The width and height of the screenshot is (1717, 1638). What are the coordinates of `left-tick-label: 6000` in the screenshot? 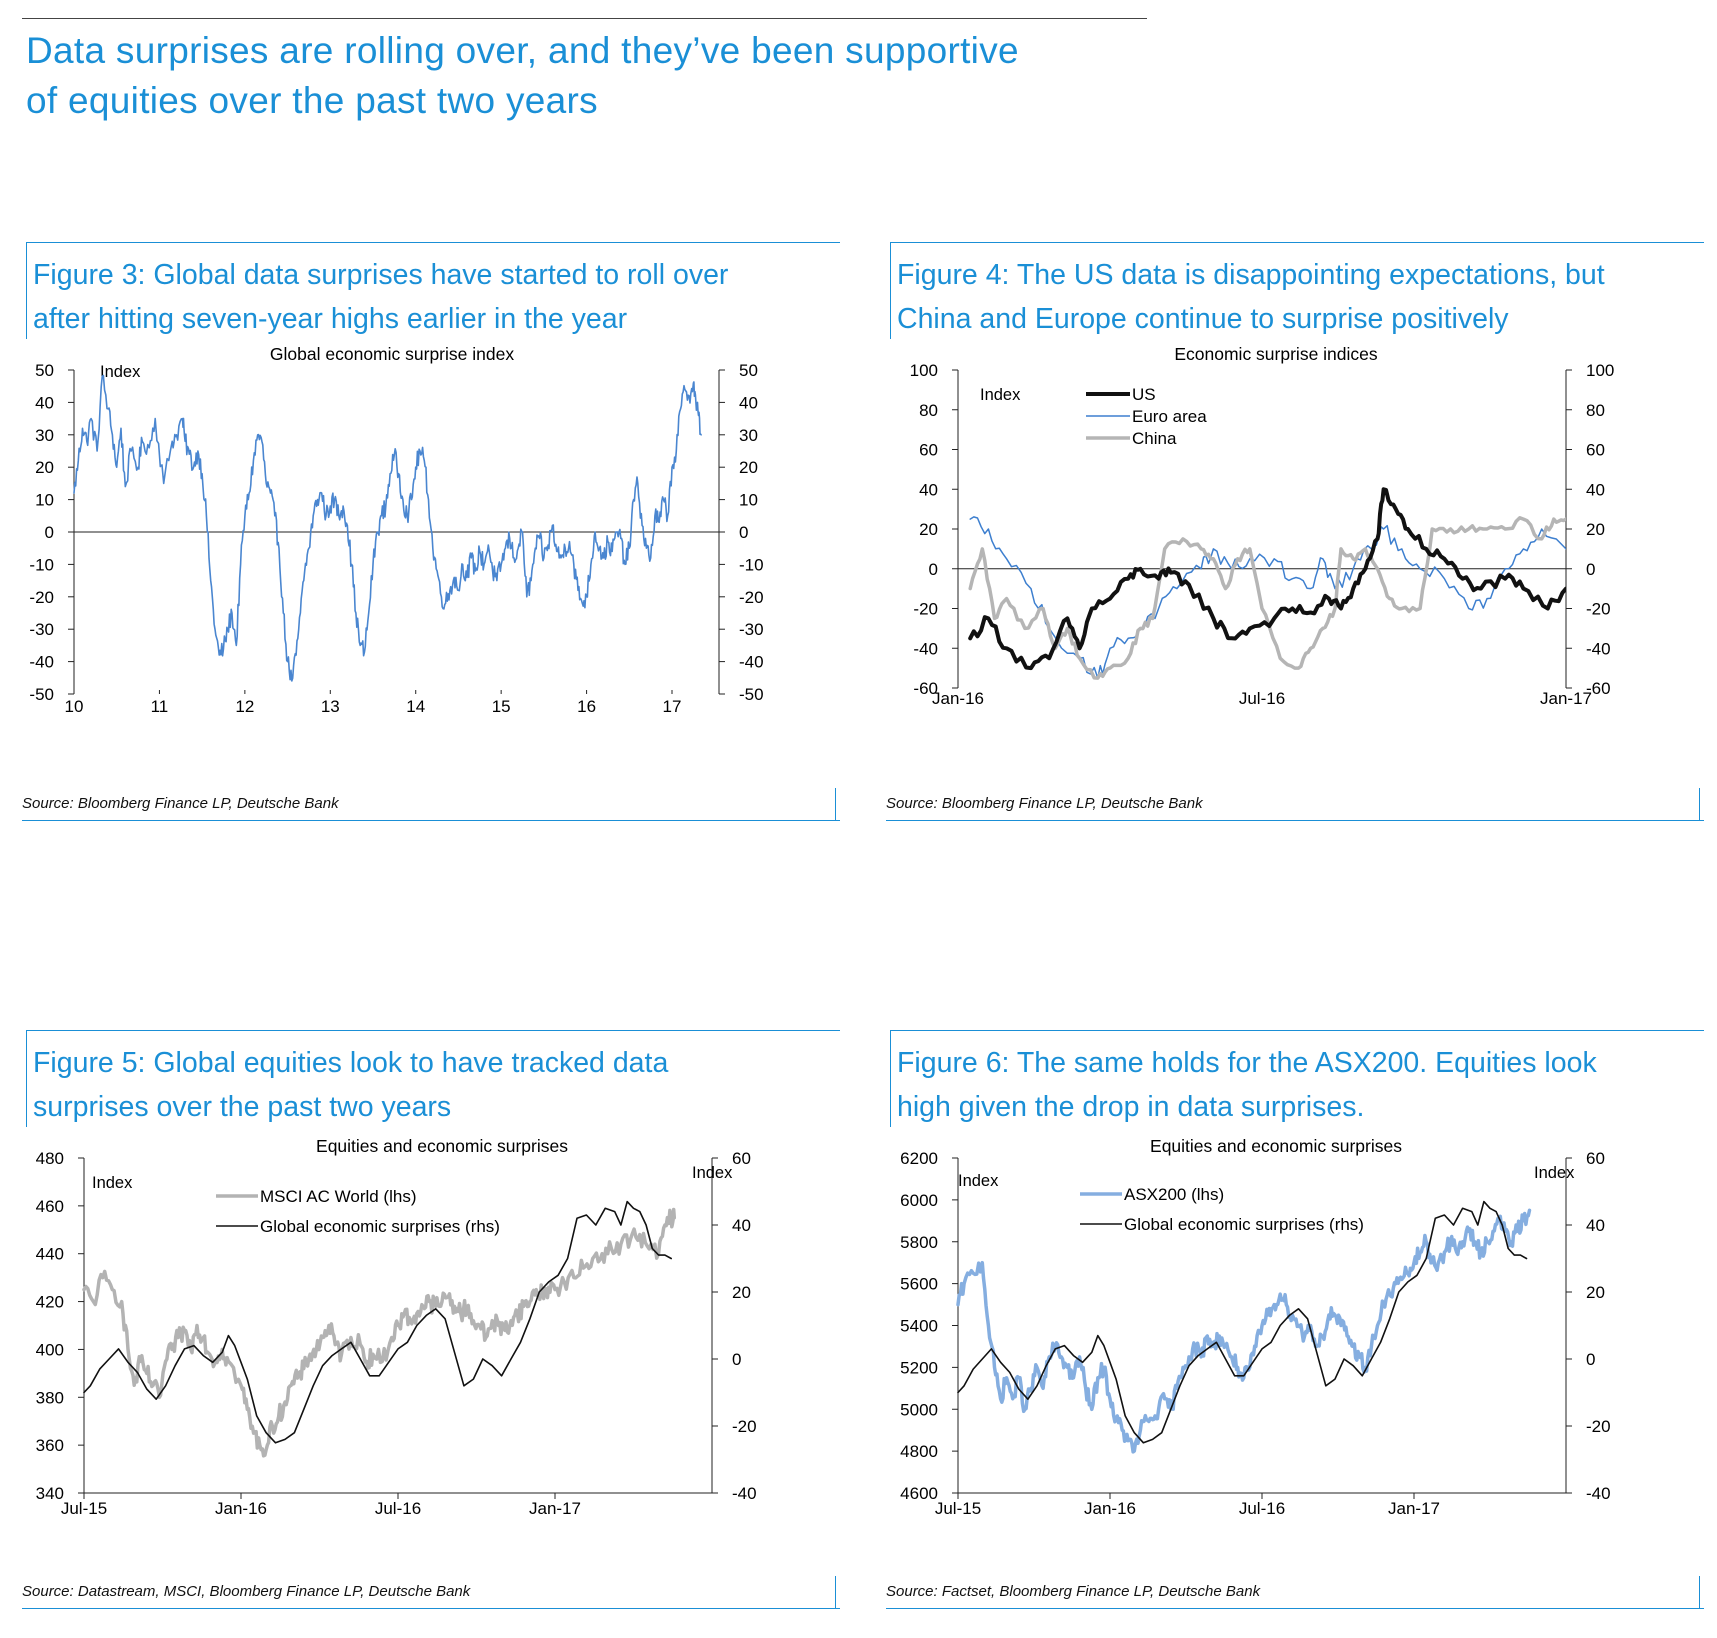 It's located at (919, 1200).